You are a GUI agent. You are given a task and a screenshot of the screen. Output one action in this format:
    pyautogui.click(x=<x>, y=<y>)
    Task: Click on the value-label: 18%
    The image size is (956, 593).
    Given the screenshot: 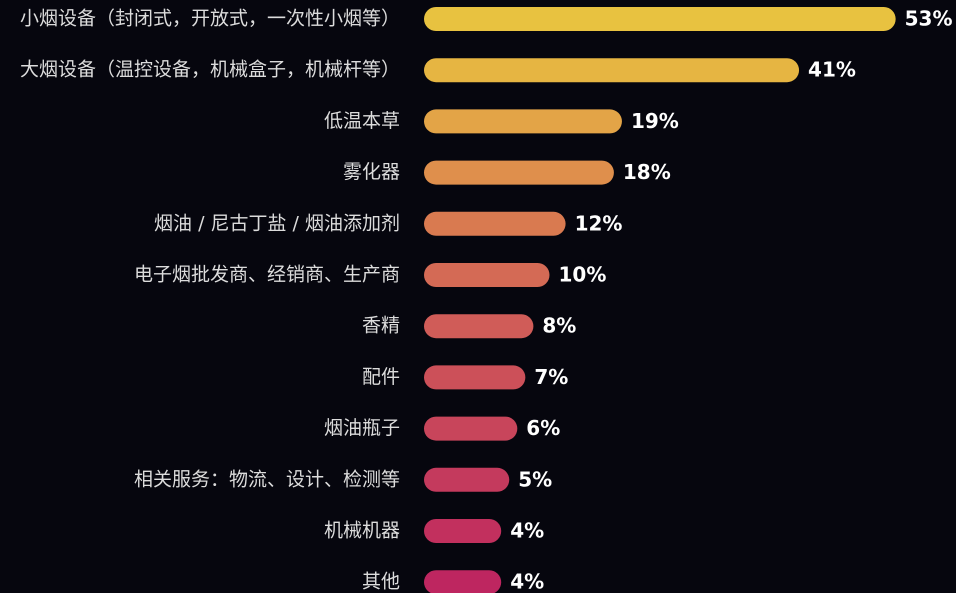 What is the action you would take?
    pyautogui.click(x=647, y=172)
    